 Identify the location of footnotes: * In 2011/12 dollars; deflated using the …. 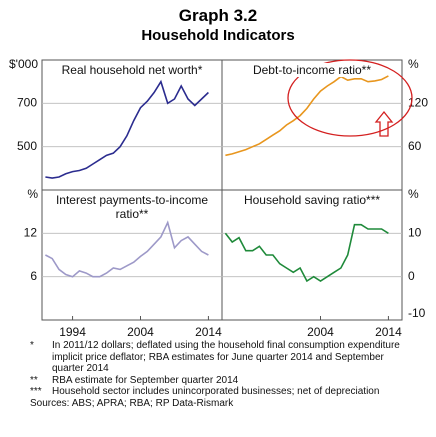
(220, 374).